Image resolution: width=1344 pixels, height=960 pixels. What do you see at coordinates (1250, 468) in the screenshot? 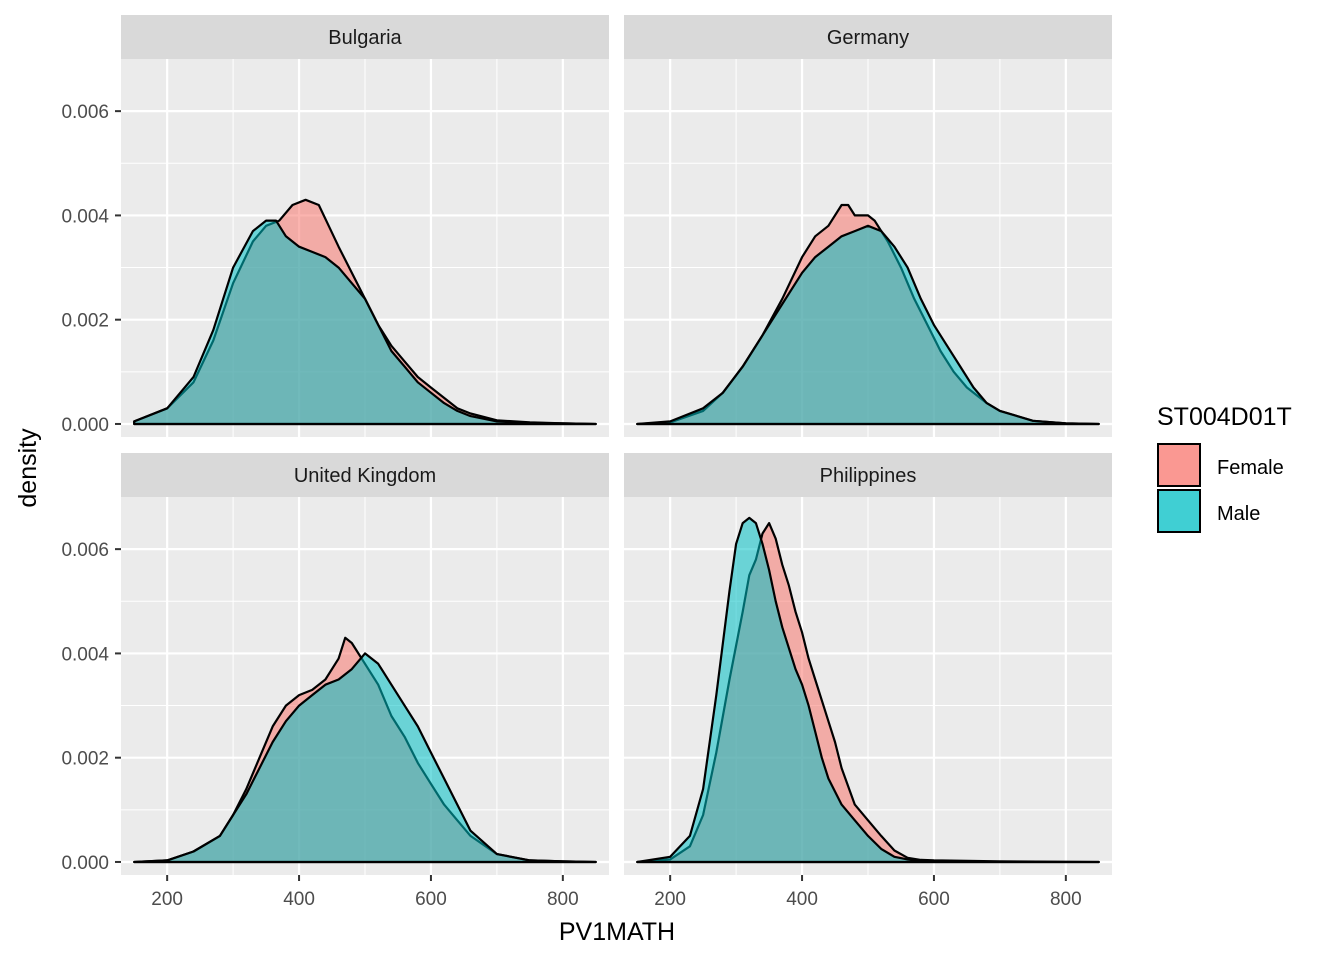
I see `legend-label-female: Female` at bounding box center [1250, 468].